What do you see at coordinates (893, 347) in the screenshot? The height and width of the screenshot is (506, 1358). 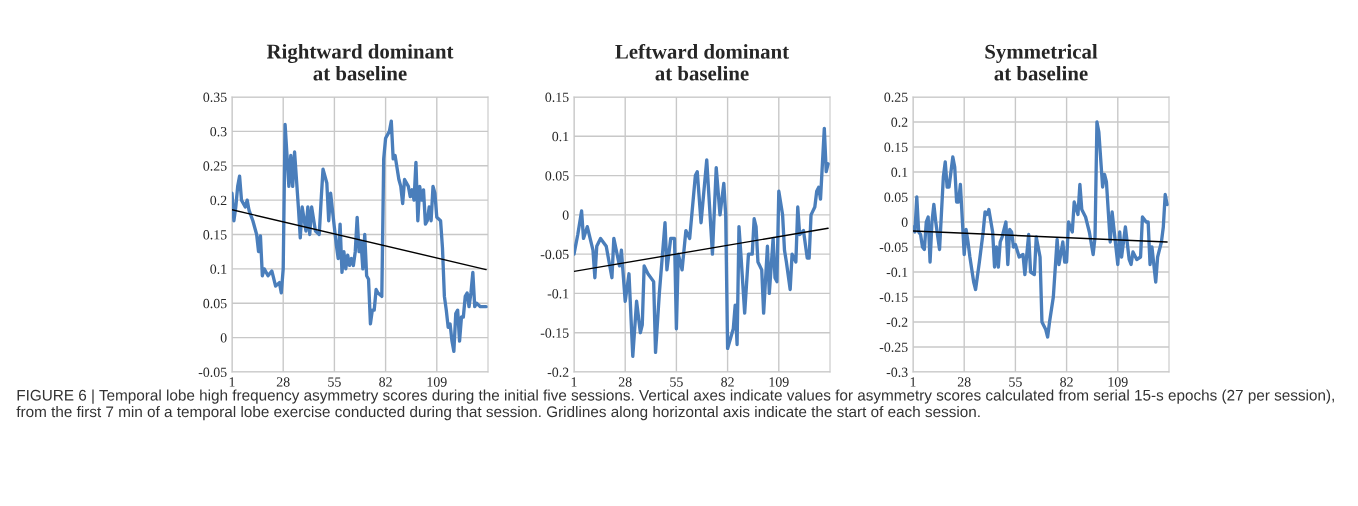 I see `y-tick-label: -0.25` at bounding box center [893, 347].